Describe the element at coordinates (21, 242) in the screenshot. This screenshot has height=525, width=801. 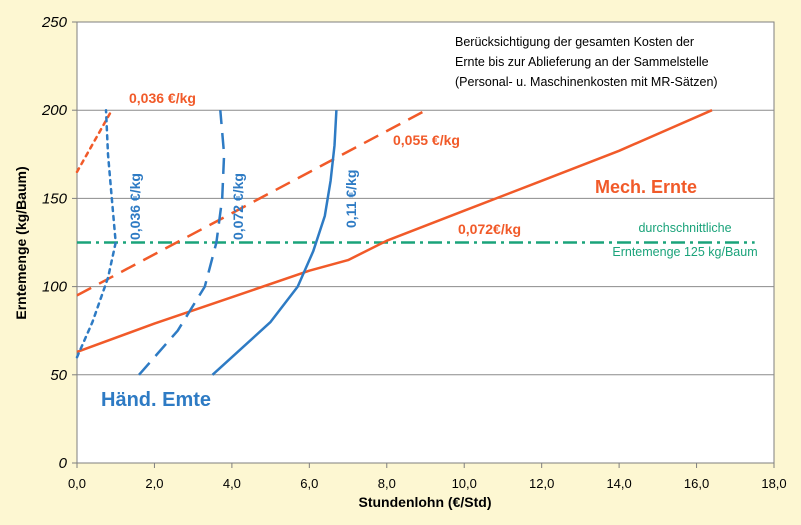
I see `y-axis-title: Erntemenge (kg/Baum)` at that location.